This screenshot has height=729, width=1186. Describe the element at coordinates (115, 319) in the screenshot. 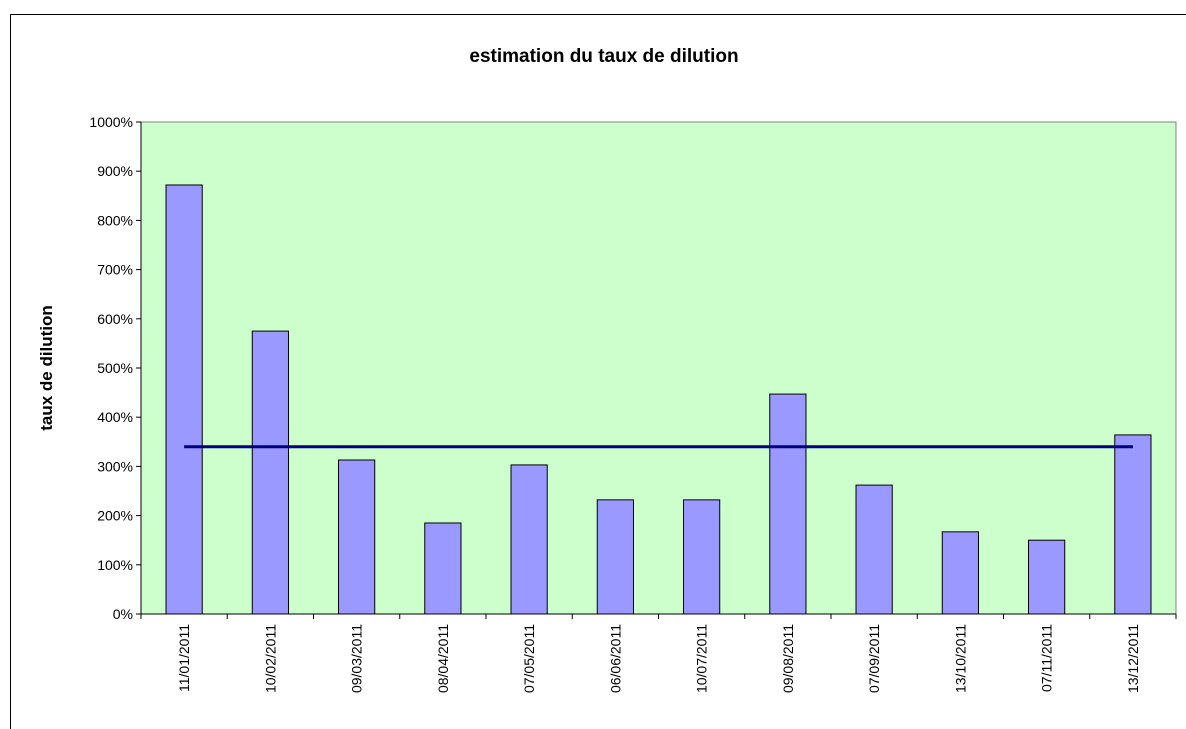

I see `y-tick-label: 600%` at that location.